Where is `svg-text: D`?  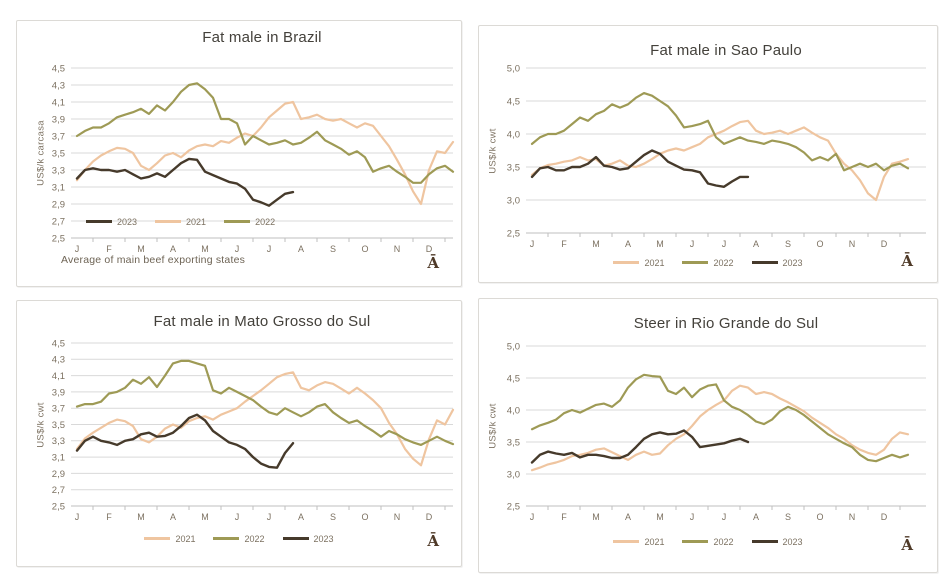
svg-text: D is located at coordinates (884, 244).